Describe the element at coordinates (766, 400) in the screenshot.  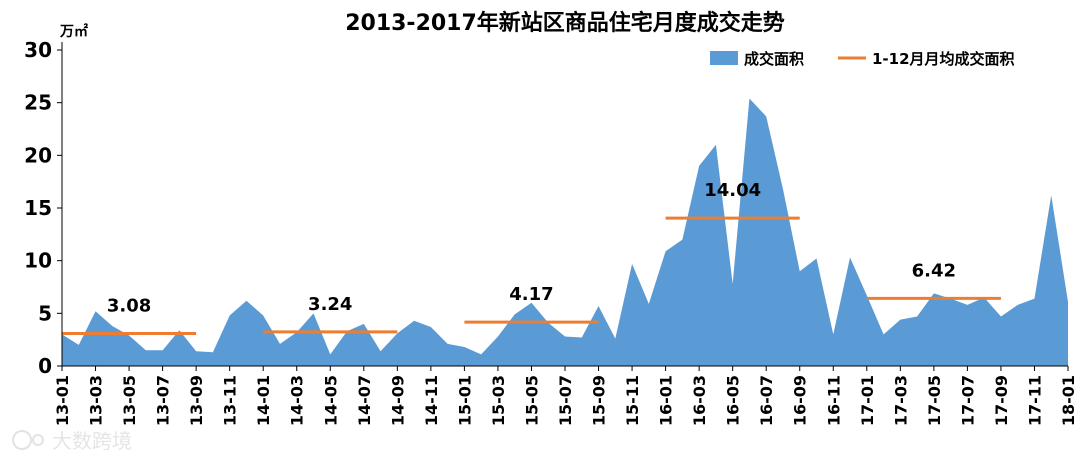
I see `x-tick-label-16-07: 16-07` at that location.